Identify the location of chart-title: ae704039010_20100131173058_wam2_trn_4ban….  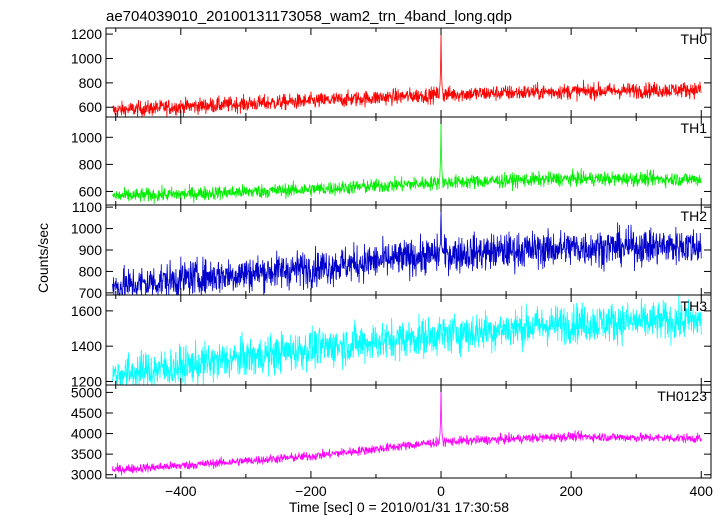
(309, 16).